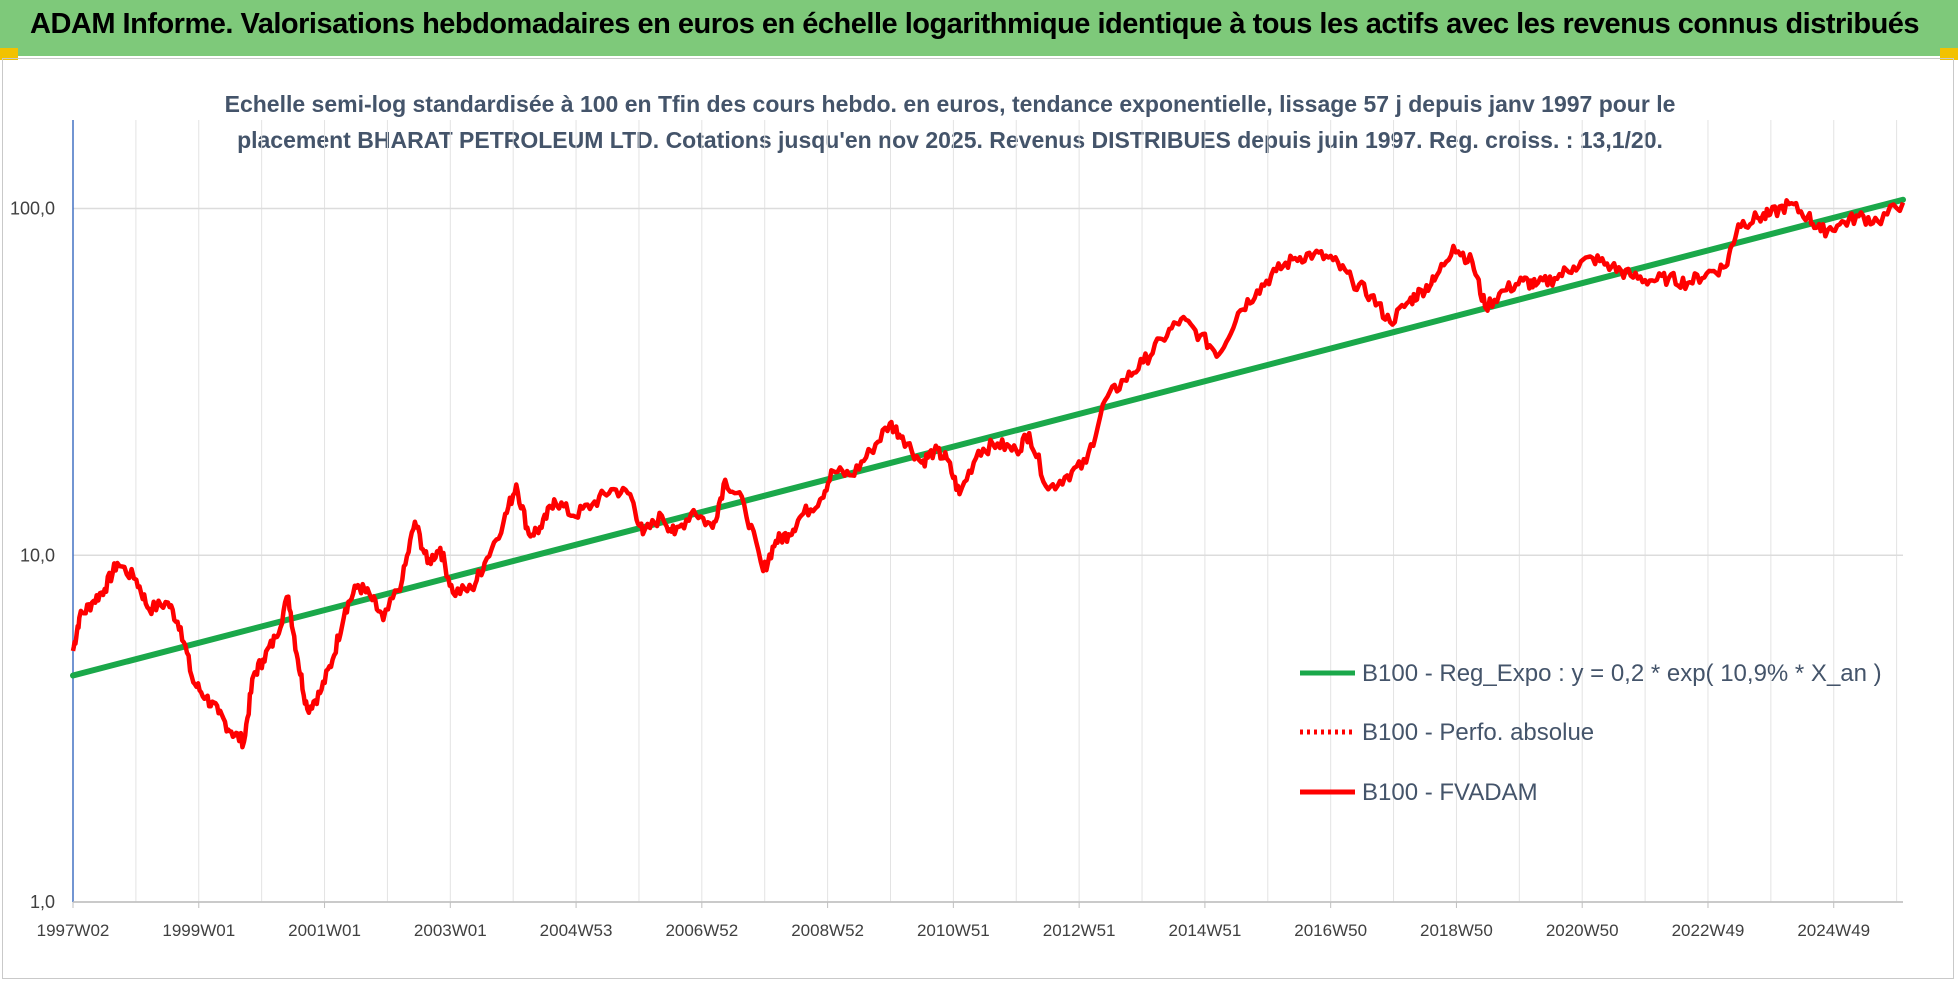 This screenshot has width=1958, height=983. I want to click on y-tick-label: 100,0, so click(32, 209).